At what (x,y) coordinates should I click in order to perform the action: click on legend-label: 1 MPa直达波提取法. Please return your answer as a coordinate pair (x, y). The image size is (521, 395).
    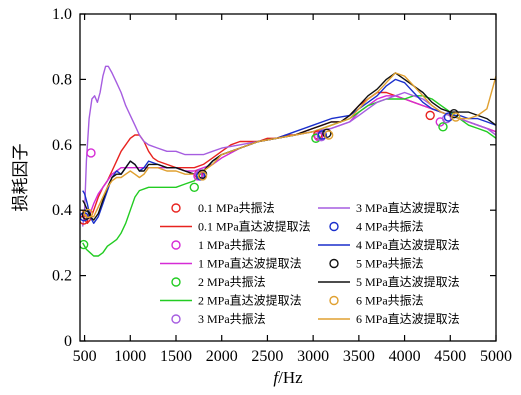
    Looking at the image, I should click on (250, 263).